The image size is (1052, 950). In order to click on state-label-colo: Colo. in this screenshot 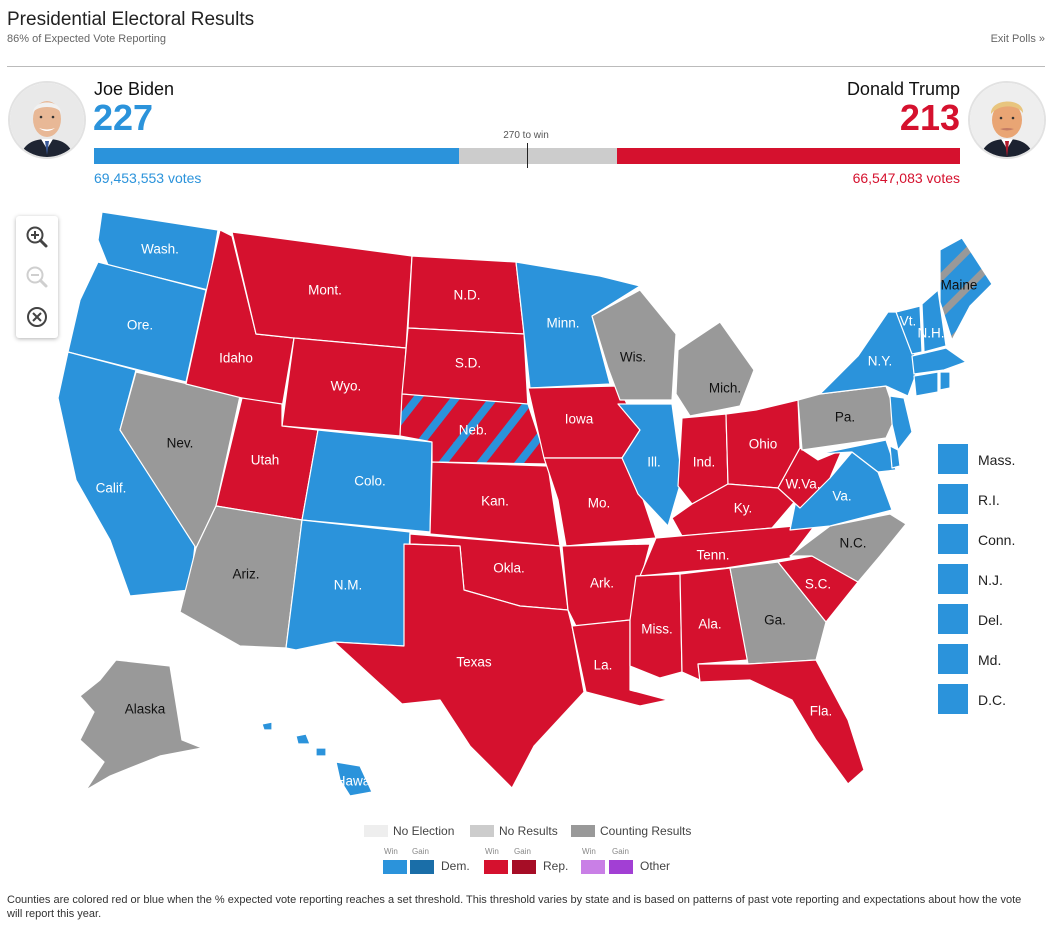, I will do `click(370, 481)`.